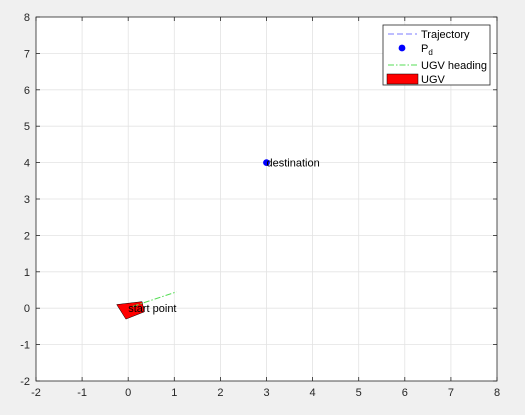 This screenshot has height=415, width=525. Describe the element at coordinates (36, 393) in the screenshot. I see `x-tick-label: -2` at that location.